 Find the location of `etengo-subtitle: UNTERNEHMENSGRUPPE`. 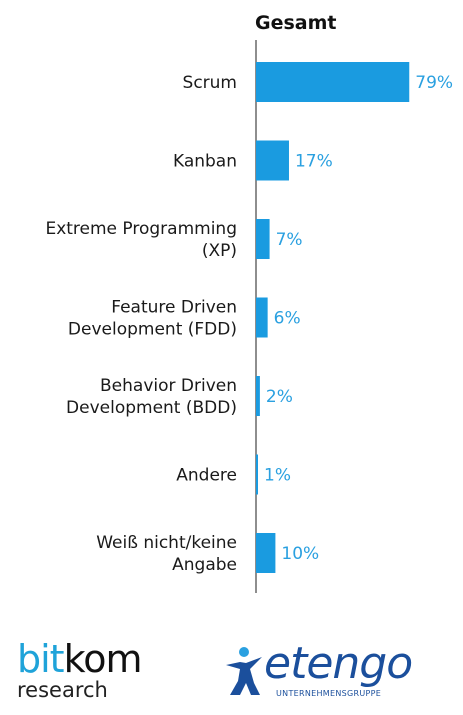

etengo-subtitle: UNTERNEHMENSGRUPPE is located at coordinates (329, 693).